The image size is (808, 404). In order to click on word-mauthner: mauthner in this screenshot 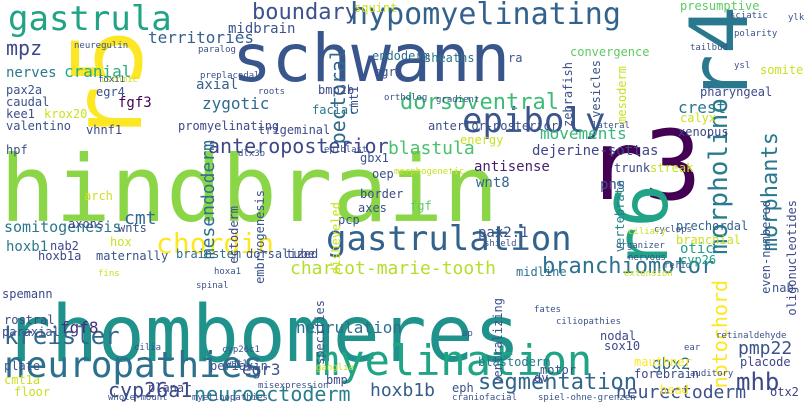, I will do `click(663, 362)`.